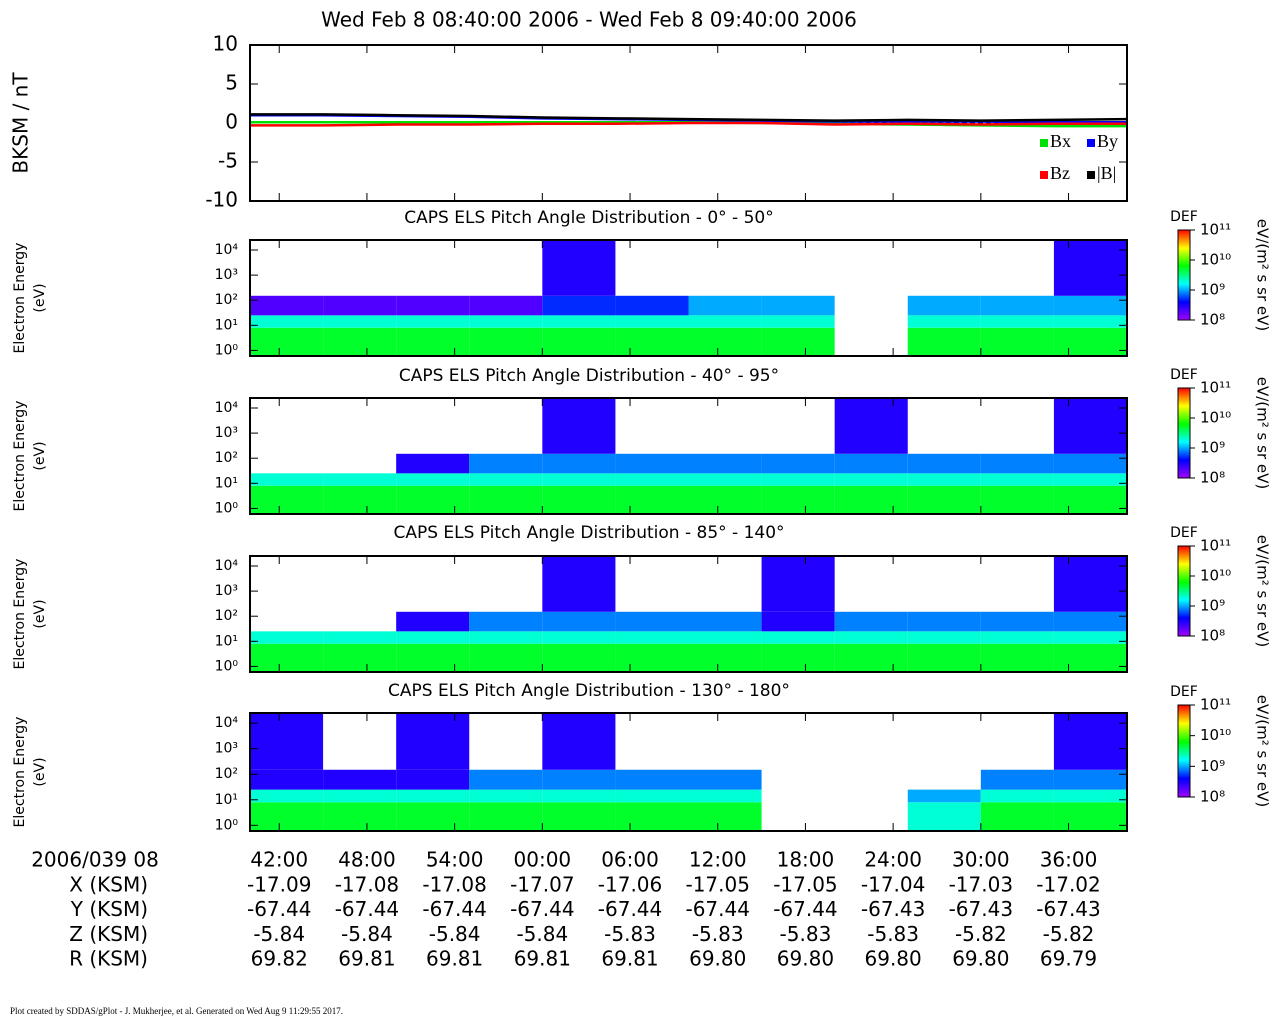 Image resolution: width=1280 pixels, height=1024 pixels. What do you see at coordinates (542, 934) in the screenshot?
I see `ephemeris-value: -5.84` at bounding box center [542, 934].